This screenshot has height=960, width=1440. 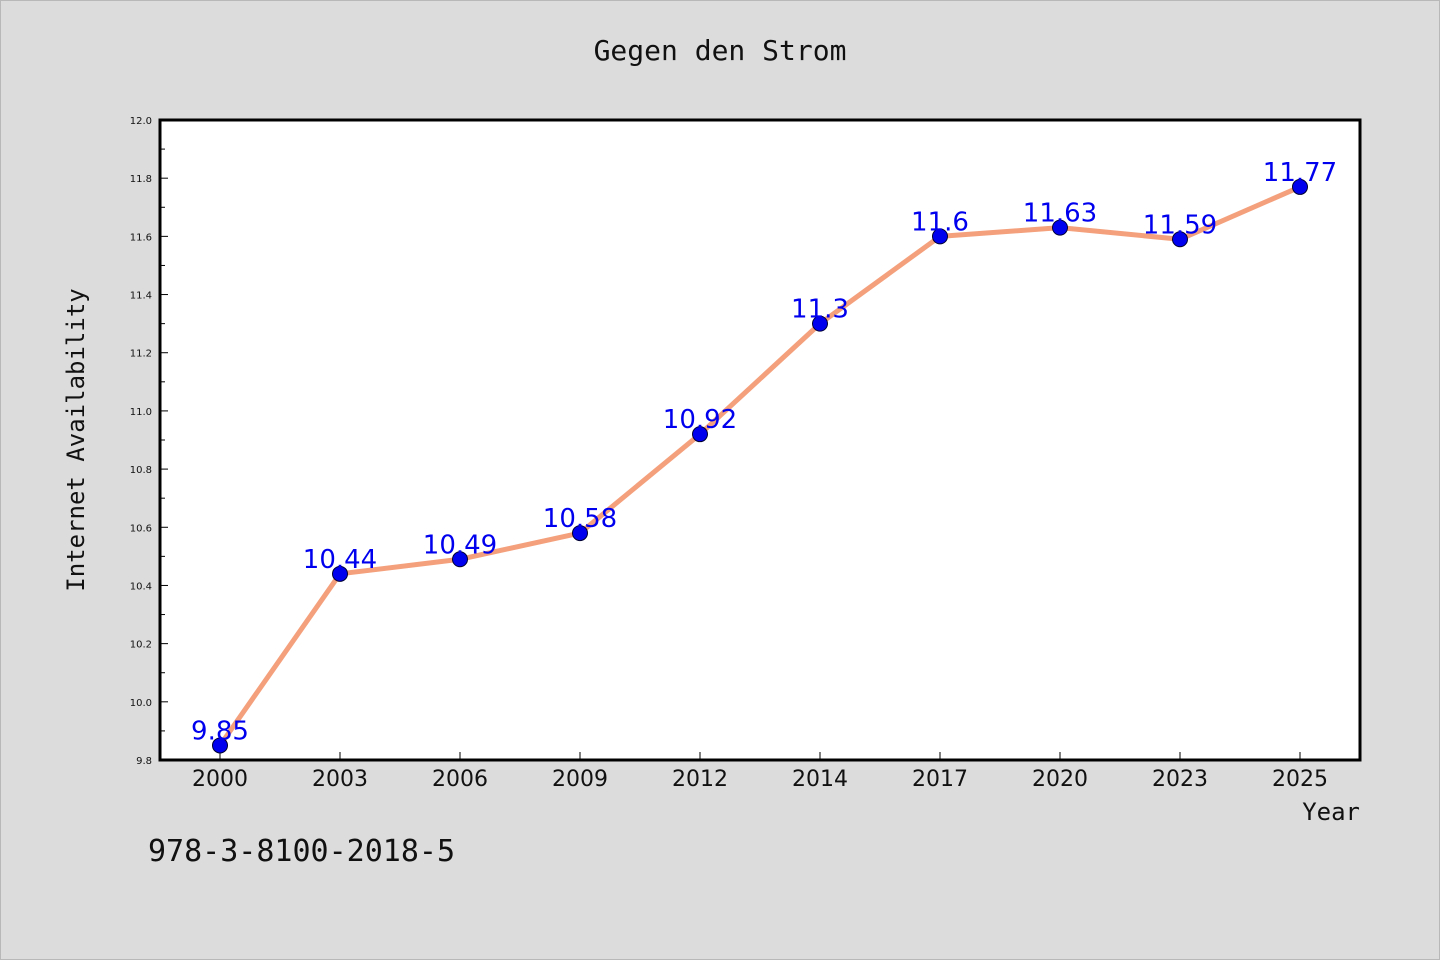 What do you see at coordinates (700, 779) in the screenshot?
I see `x-tick-label: 2012` at bounding box center [700, 779].